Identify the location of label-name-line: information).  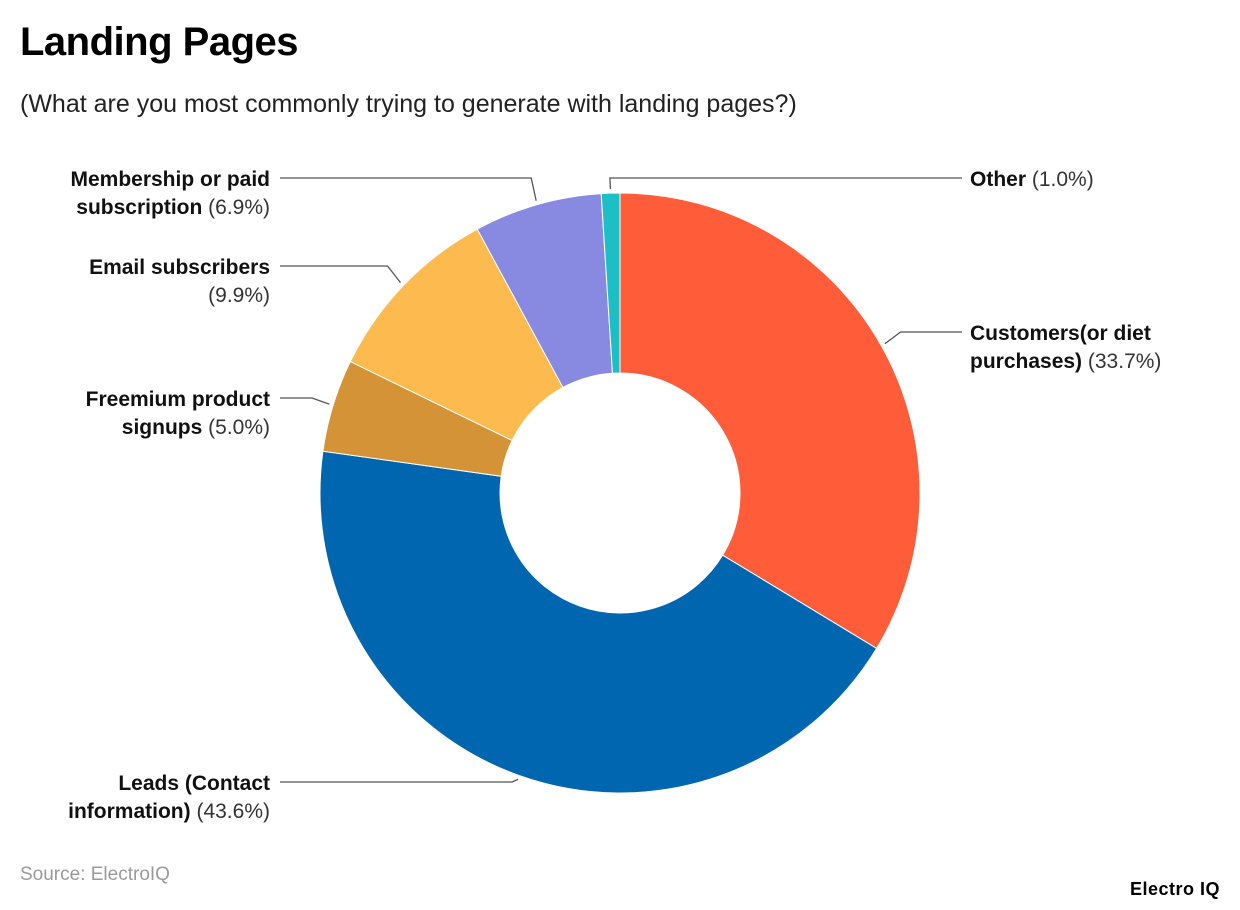
(129, 811).